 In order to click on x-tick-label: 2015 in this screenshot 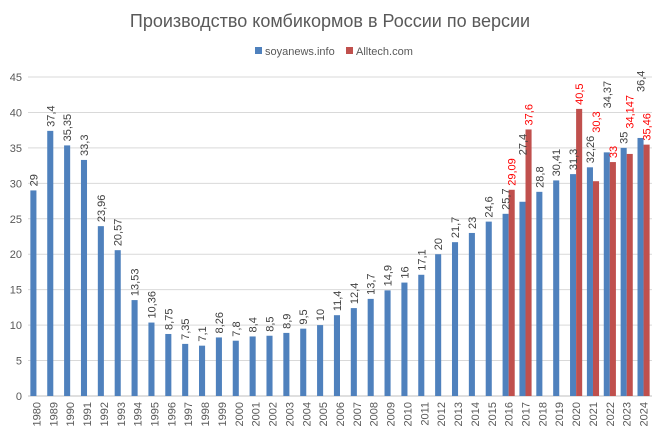, I will do `click(493, 414)`.